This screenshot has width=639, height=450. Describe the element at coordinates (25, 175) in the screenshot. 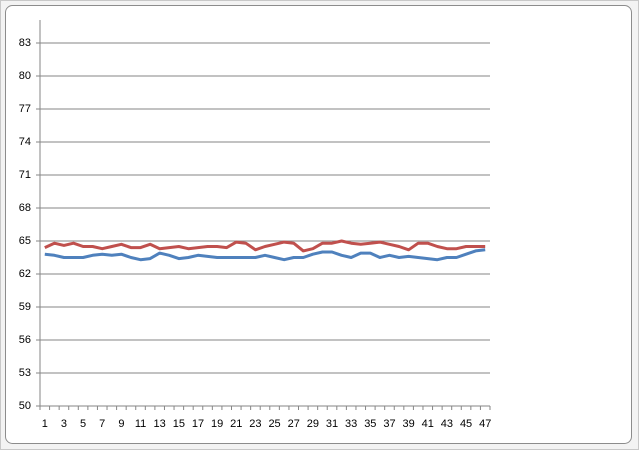

I see `y-tick-label: 71` at that location.